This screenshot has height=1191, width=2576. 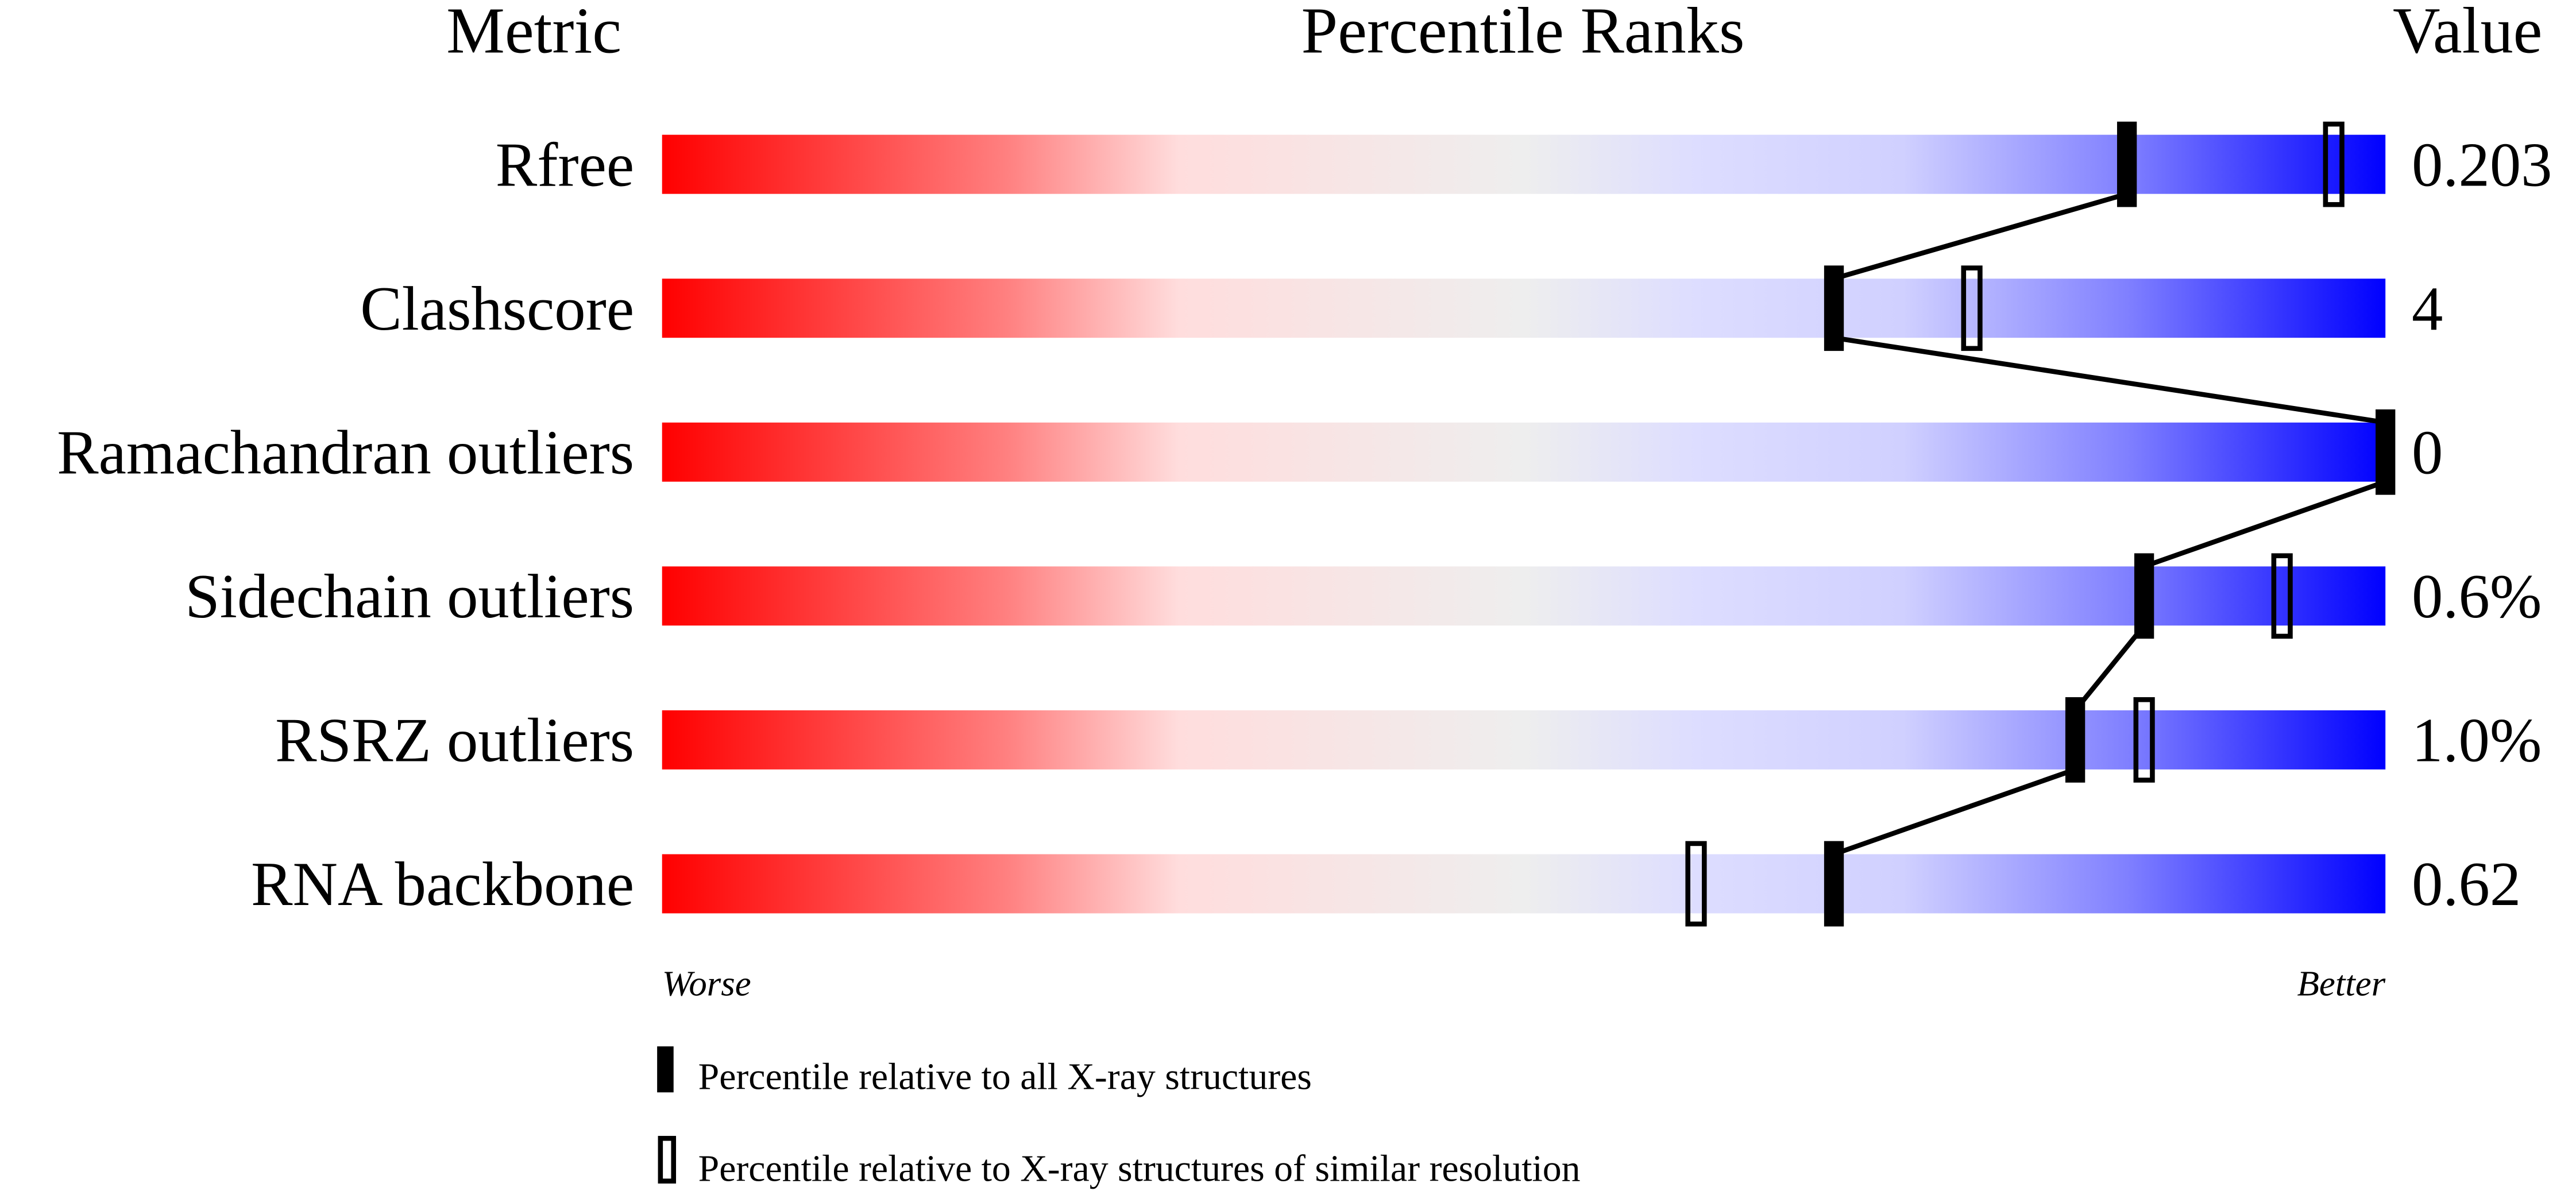 What do you see at coordinates (565, 165) in the screenshot?
I see `metric-label: Rfree` at bounding box center [565, 165].